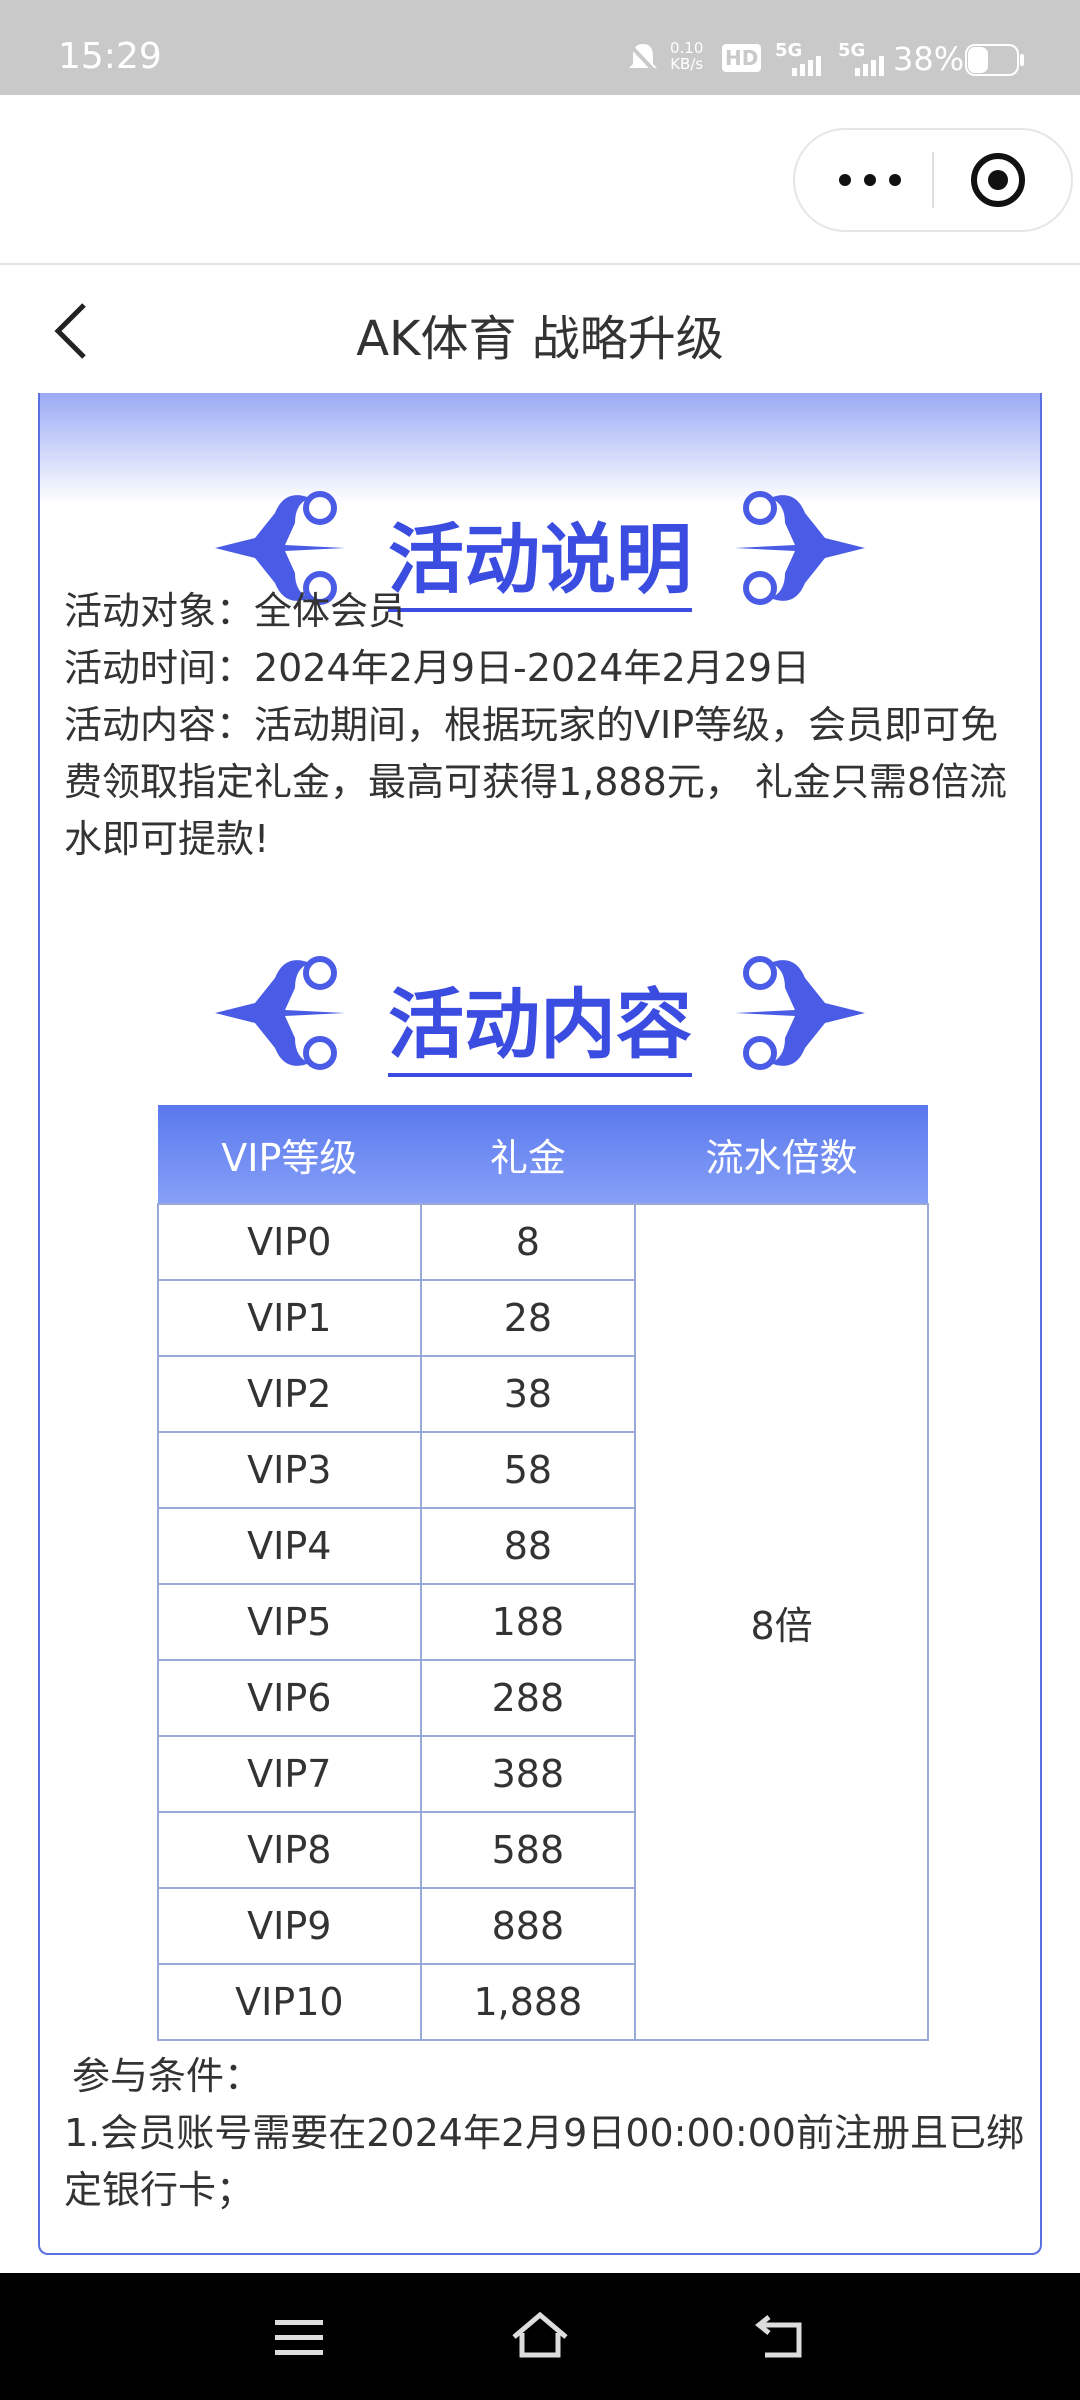 Image resolution: width=1080 pixels, height=2400 pixels. What do you see at coordinates (528, 1926) in the screenshot?
I see `gift-amount: 888` at bounding box center [528, 1926].